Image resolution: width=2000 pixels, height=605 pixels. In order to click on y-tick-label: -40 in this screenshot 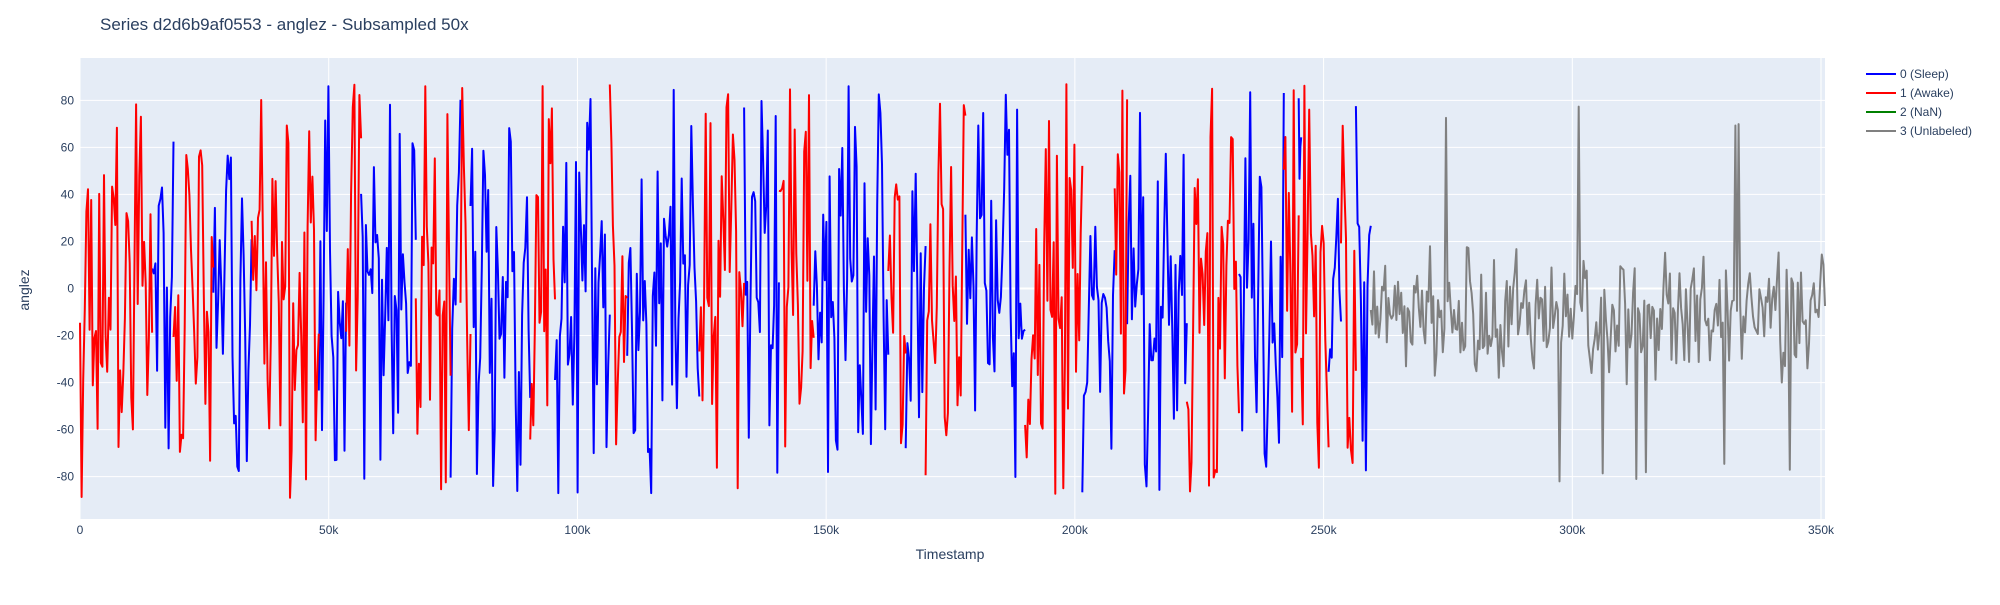, I will do `click(66, 383)`.